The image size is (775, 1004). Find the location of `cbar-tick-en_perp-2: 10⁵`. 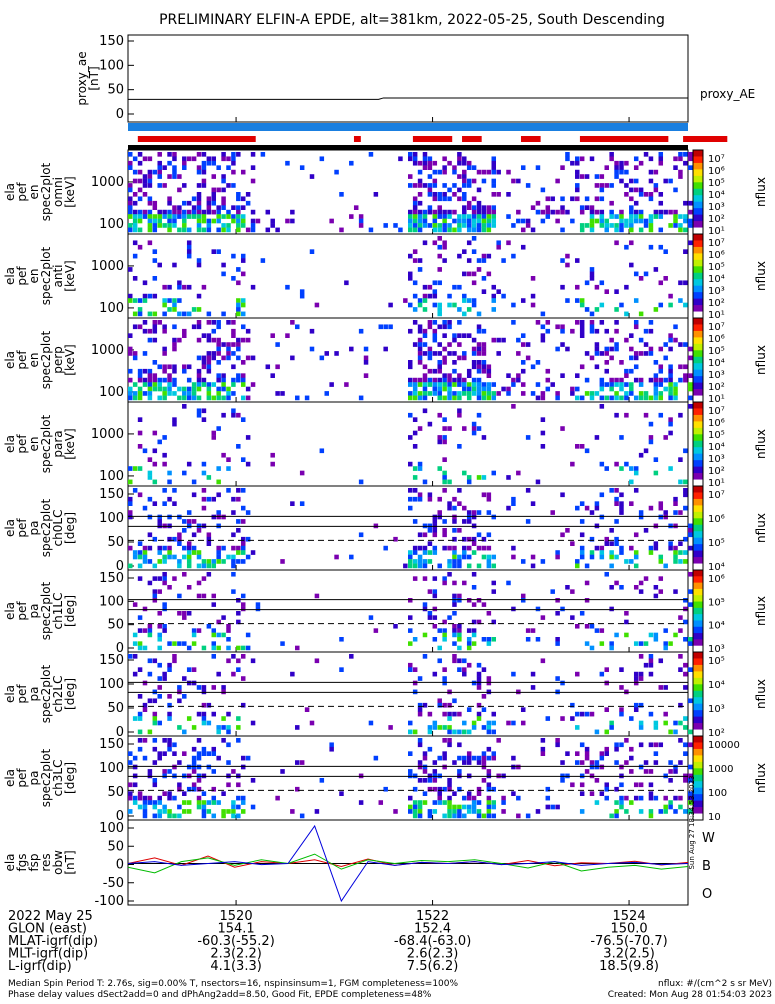

cbar-tick-en_perp-2: 10⁵ is located at coordinates (716, 351).